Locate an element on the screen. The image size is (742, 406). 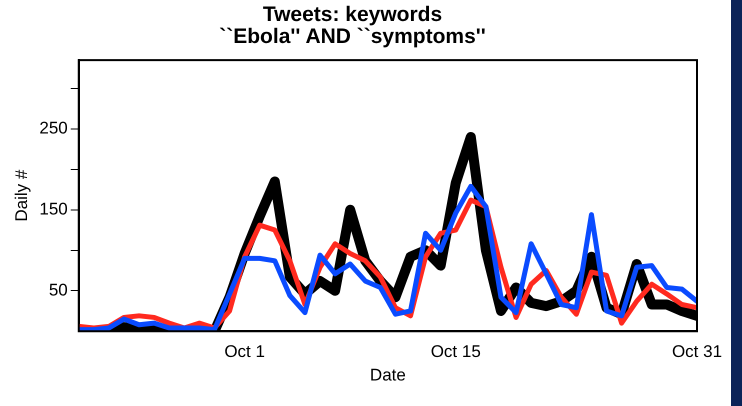
y-axis-title: Daily # is located at coordinates (21, 195).